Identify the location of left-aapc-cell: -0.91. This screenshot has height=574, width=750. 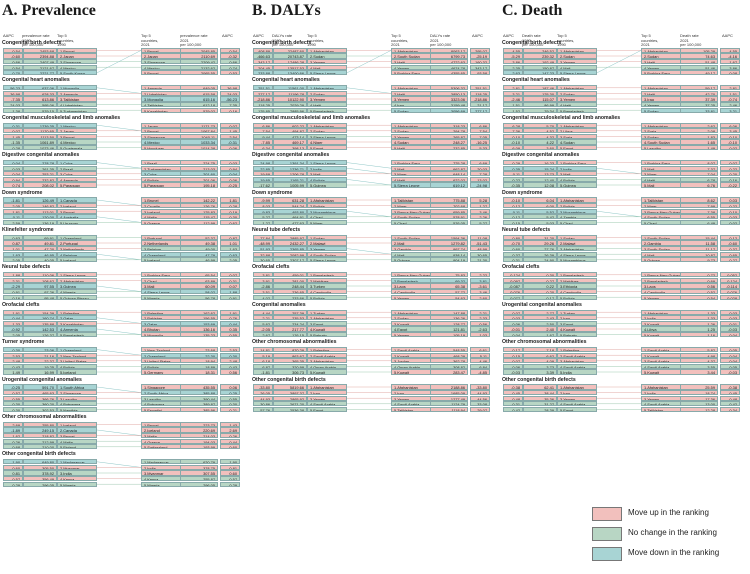
(13, 292).